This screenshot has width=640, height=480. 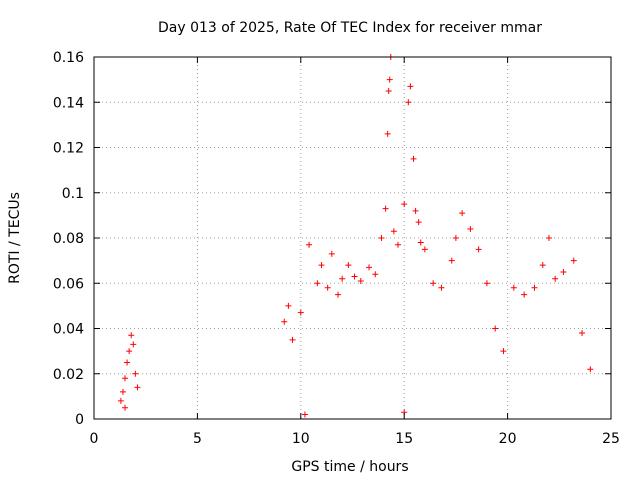 I want to click on x-tick-label-5: 25, so click(x=611, y=439).